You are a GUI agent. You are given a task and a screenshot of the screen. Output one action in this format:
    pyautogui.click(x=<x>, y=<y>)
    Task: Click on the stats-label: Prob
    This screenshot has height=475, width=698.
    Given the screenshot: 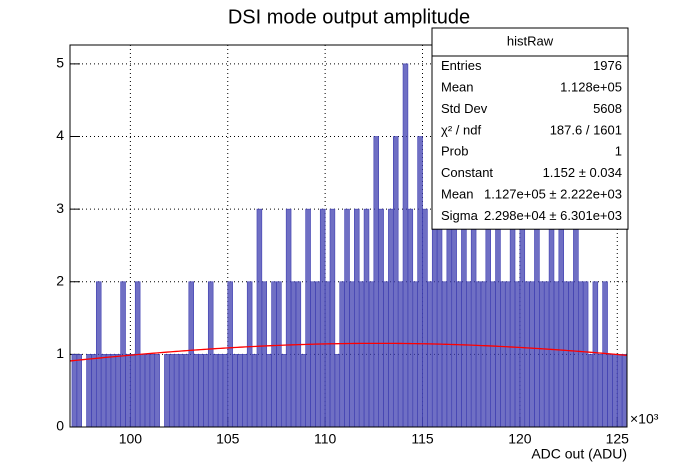 What is the action you would take?
    pyautogui.click(x=454, y=151)
    